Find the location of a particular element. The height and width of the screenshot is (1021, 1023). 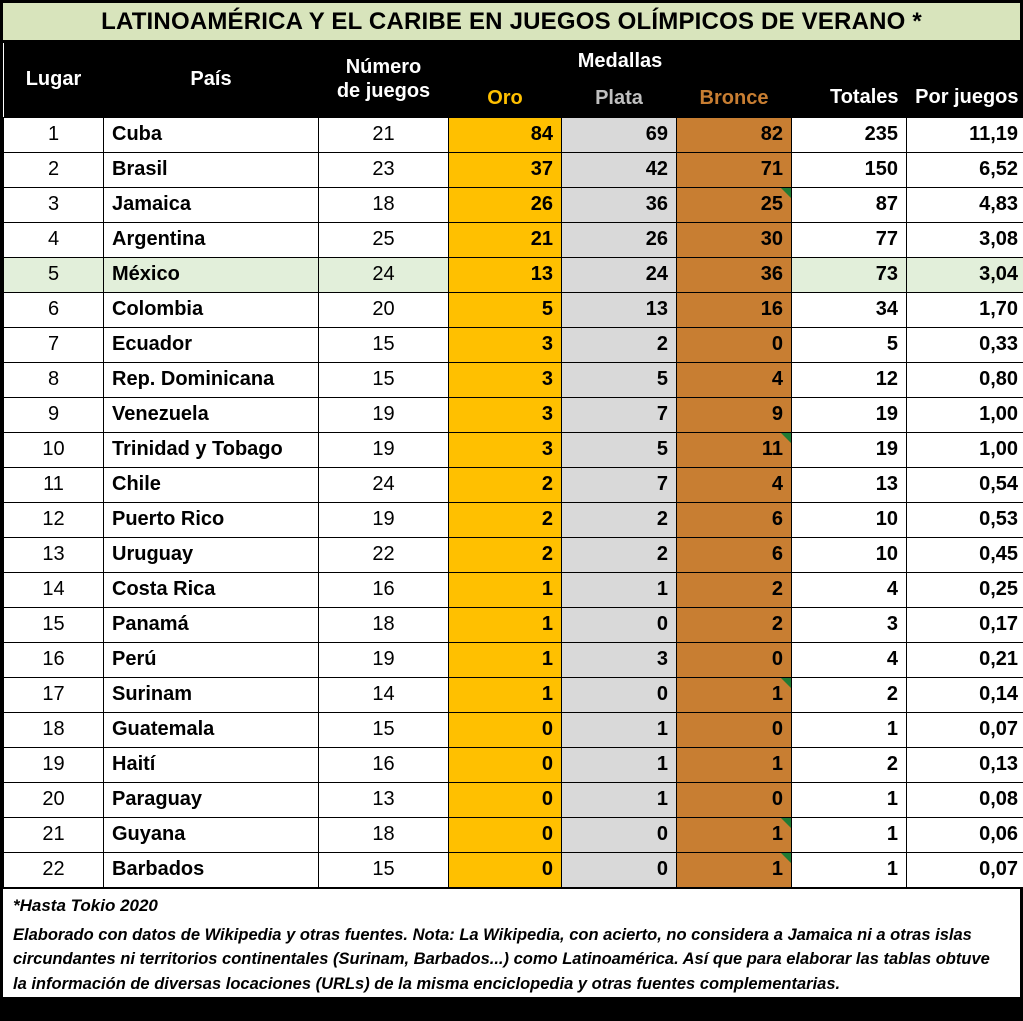

per-games-cell: 11,19 is located at coordinates (964, 134).